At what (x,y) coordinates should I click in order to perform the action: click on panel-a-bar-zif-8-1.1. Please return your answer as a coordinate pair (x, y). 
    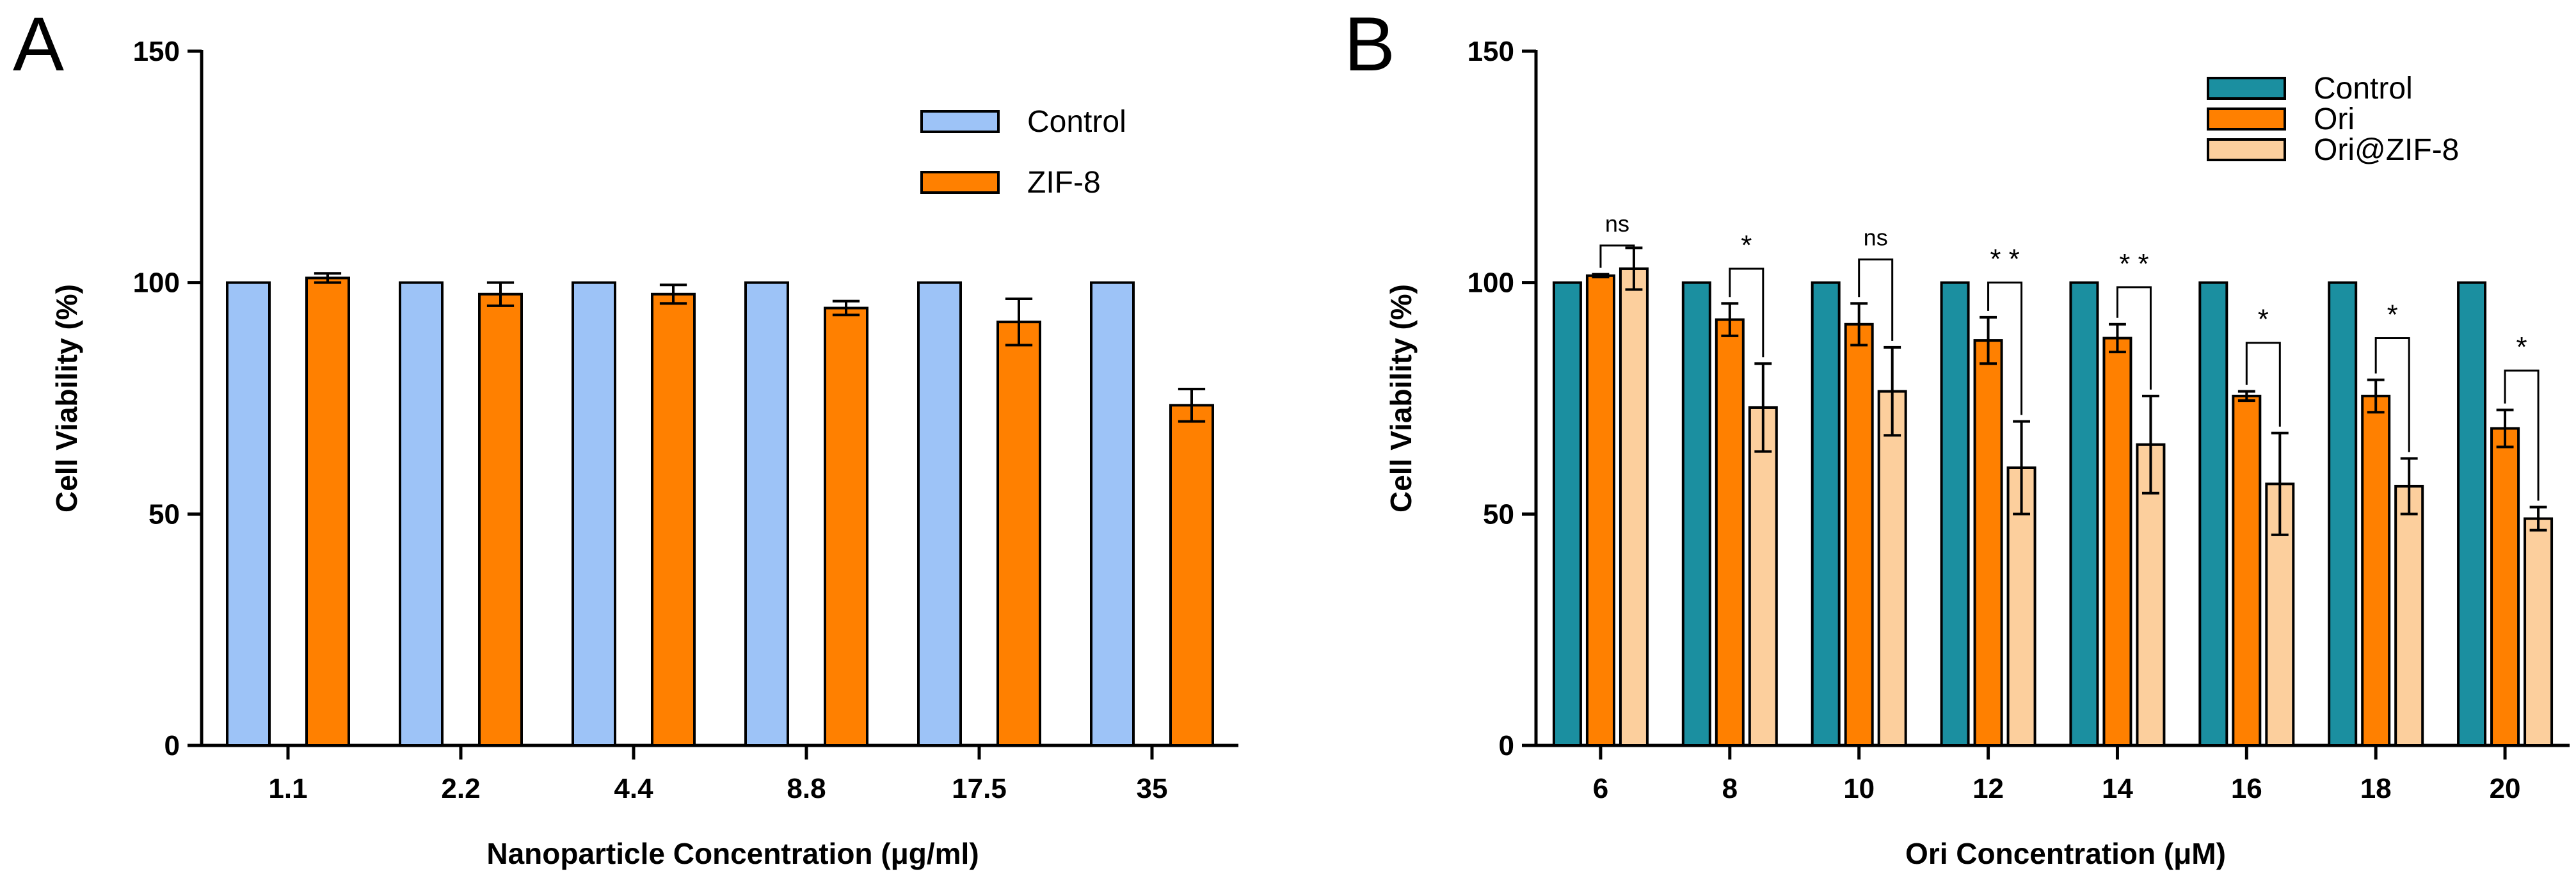
    Looking at the image, I should click on (327, 512).